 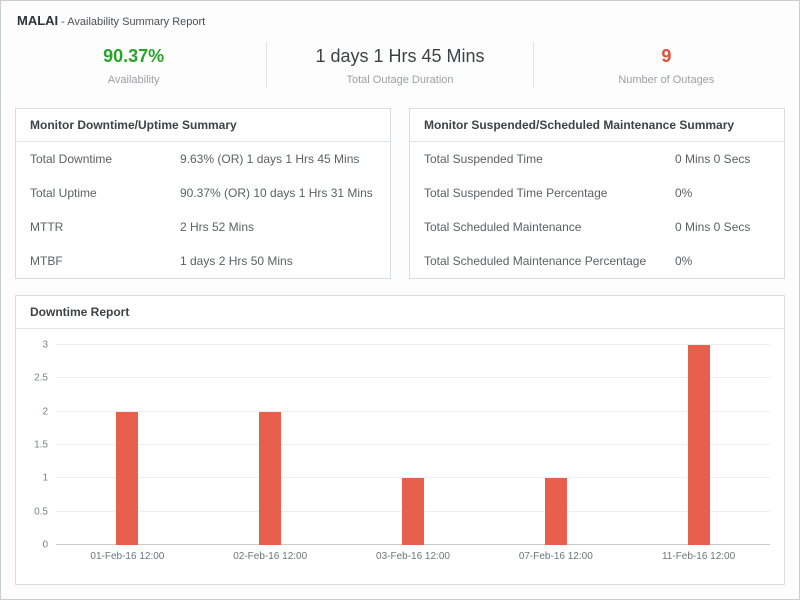 I want to click on downtime-uptime-summary-title: Monitor Downtime/Uptime Summary, so click(x=203, y=125).